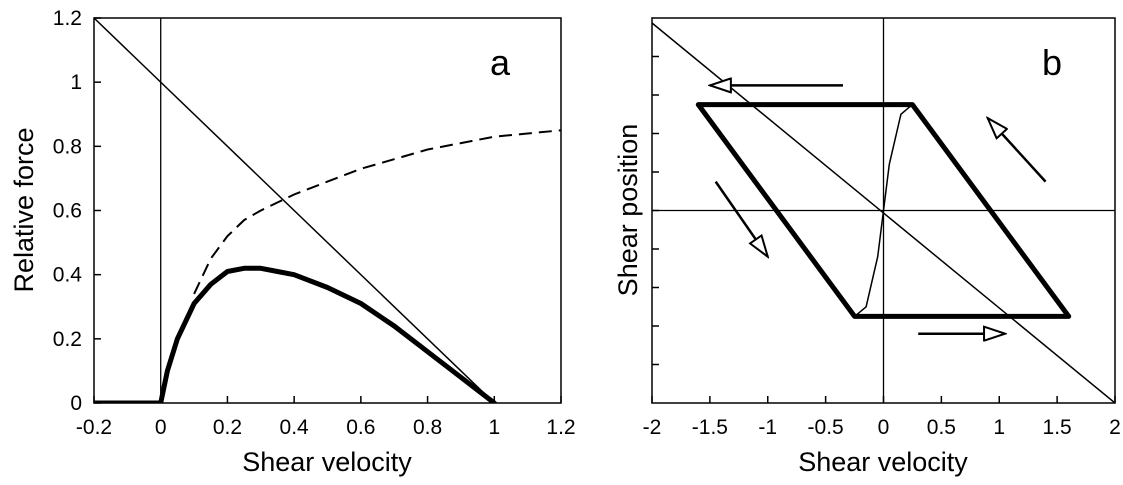 Image resolution: width=1123 pixels, height=485 pixels. I want to click on y-tick-label-a-1: 0.2, so click(67, 339).